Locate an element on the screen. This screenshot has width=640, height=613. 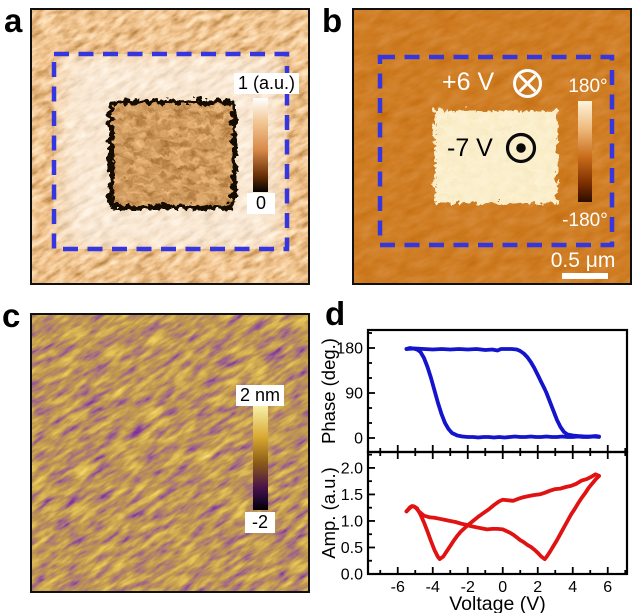
x-axis-label: Voltage (V) is located at coordinates (497, 603).